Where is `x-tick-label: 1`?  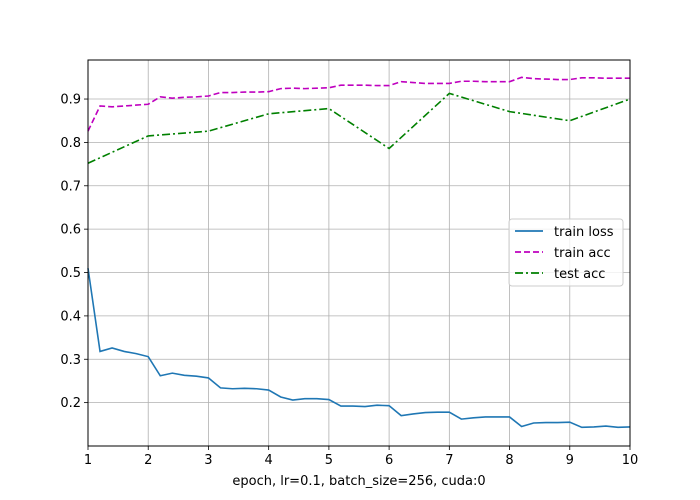
x-tick-label: 1 is located at coordinates (88, 460).